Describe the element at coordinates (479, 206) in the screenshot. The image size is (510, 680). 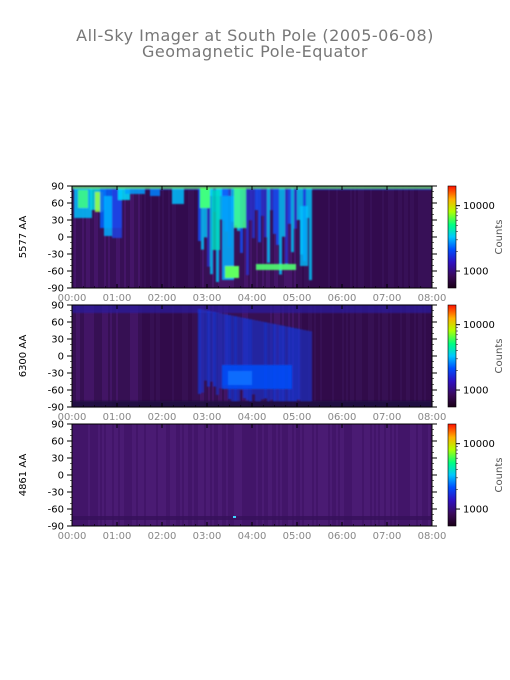
I see `colorbar-tick-label: 10000` at that location.